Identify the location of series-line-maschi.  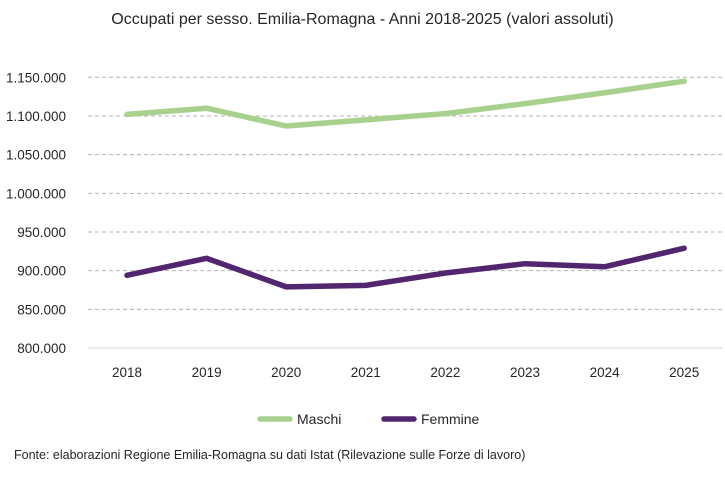
(405, 103).